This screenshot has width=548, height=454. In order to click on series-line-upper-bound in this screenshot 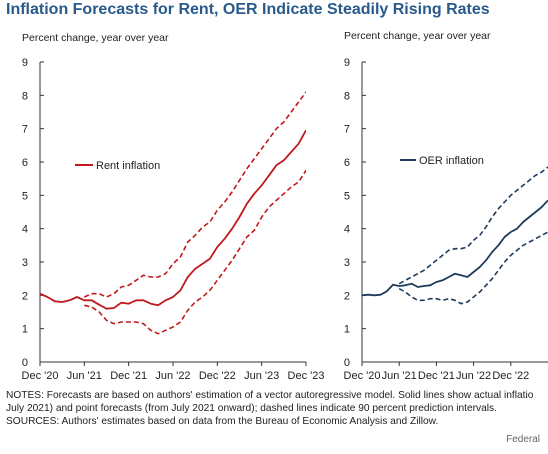, I will do `click(473, 225)`.